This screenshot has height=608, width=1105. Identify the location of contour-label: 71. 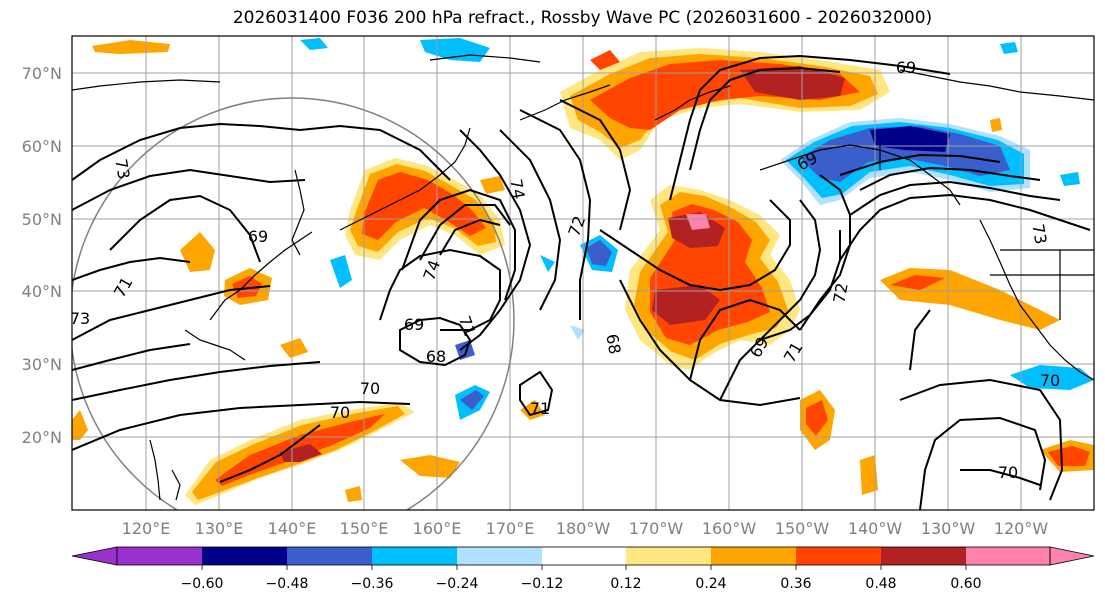
(540, 408).